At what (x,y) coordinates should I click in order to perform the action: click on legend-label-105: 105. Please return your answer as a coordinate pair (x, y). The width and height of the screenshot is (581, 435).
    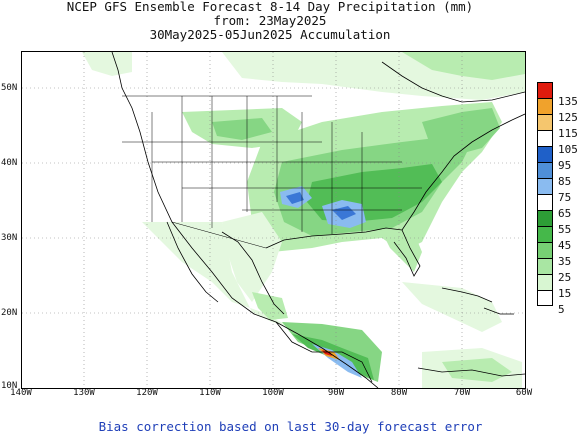
    Looking at the image, I should click on (568, 149).